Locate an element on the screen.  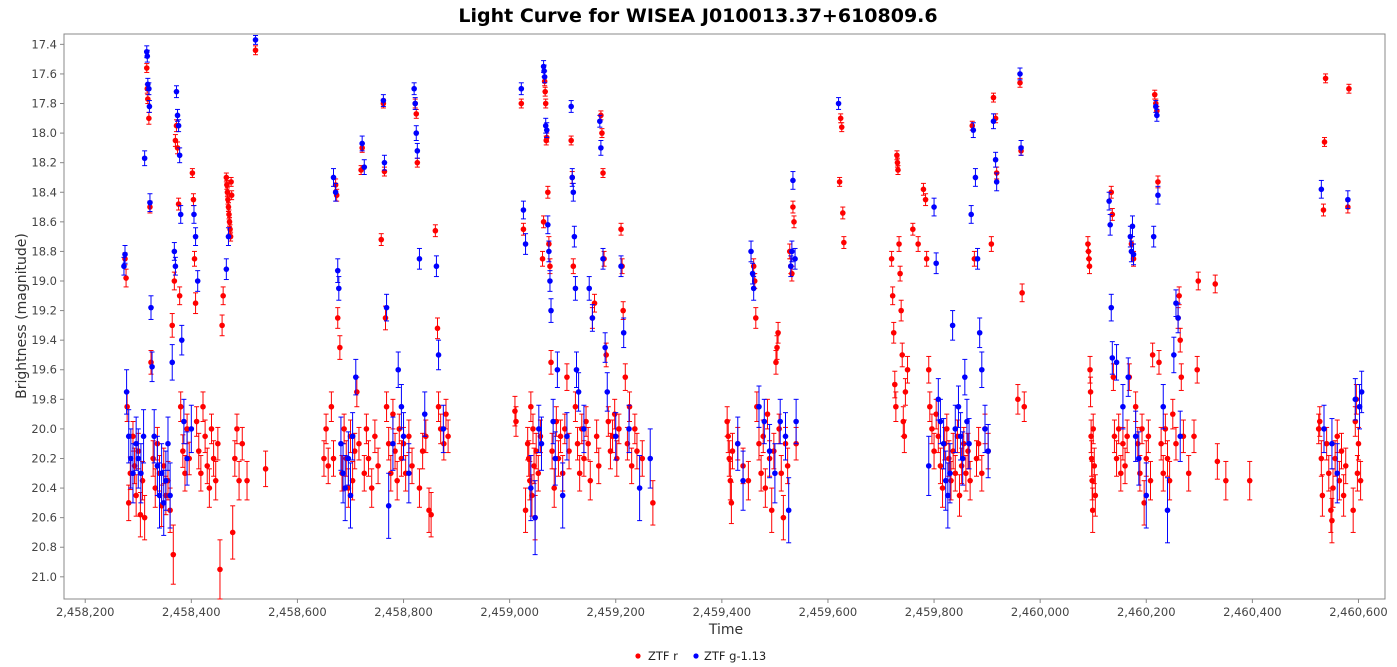
x-tick-label: 2,459,600 is located at coordinates (828, 612).